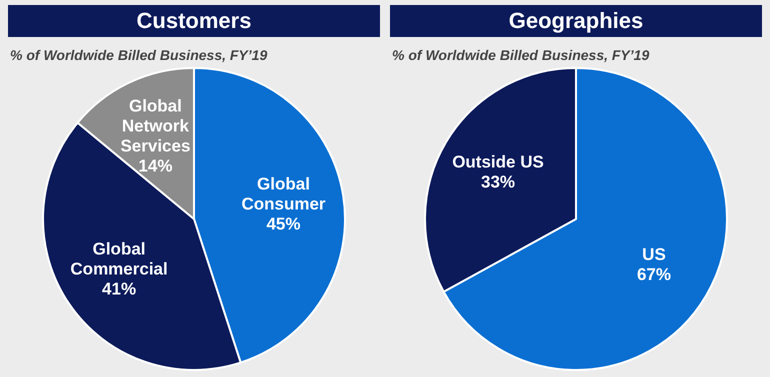  I want to click on data-label: 41%, so click(119, 289).